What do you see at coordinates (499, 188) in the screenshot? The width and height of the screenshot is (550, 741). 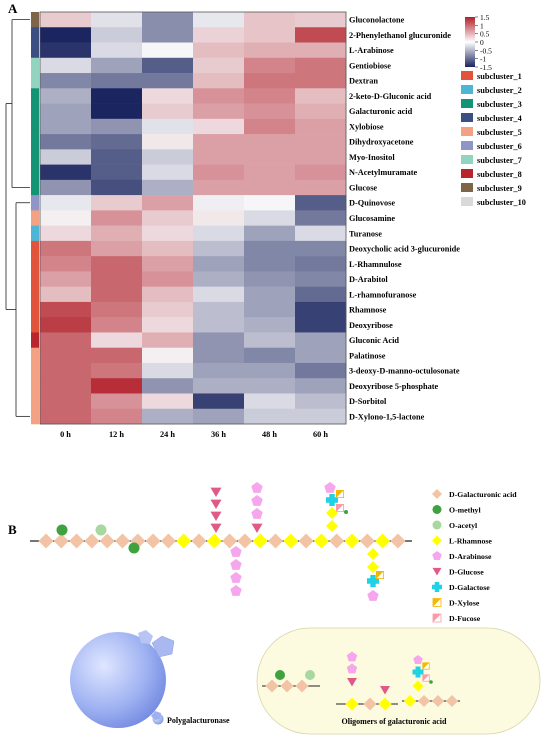 I see `subcluster-label: subcluster_9` at bounding box center [499, 188].